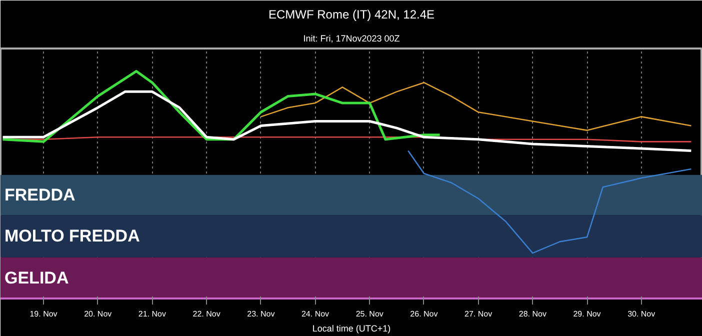 This screenshot has height=336, width=702. What do you see at coordinates (642, 314) in the screenshot?
I see `x-tick-label: 30. Nov` at bounding box center [642, 314].